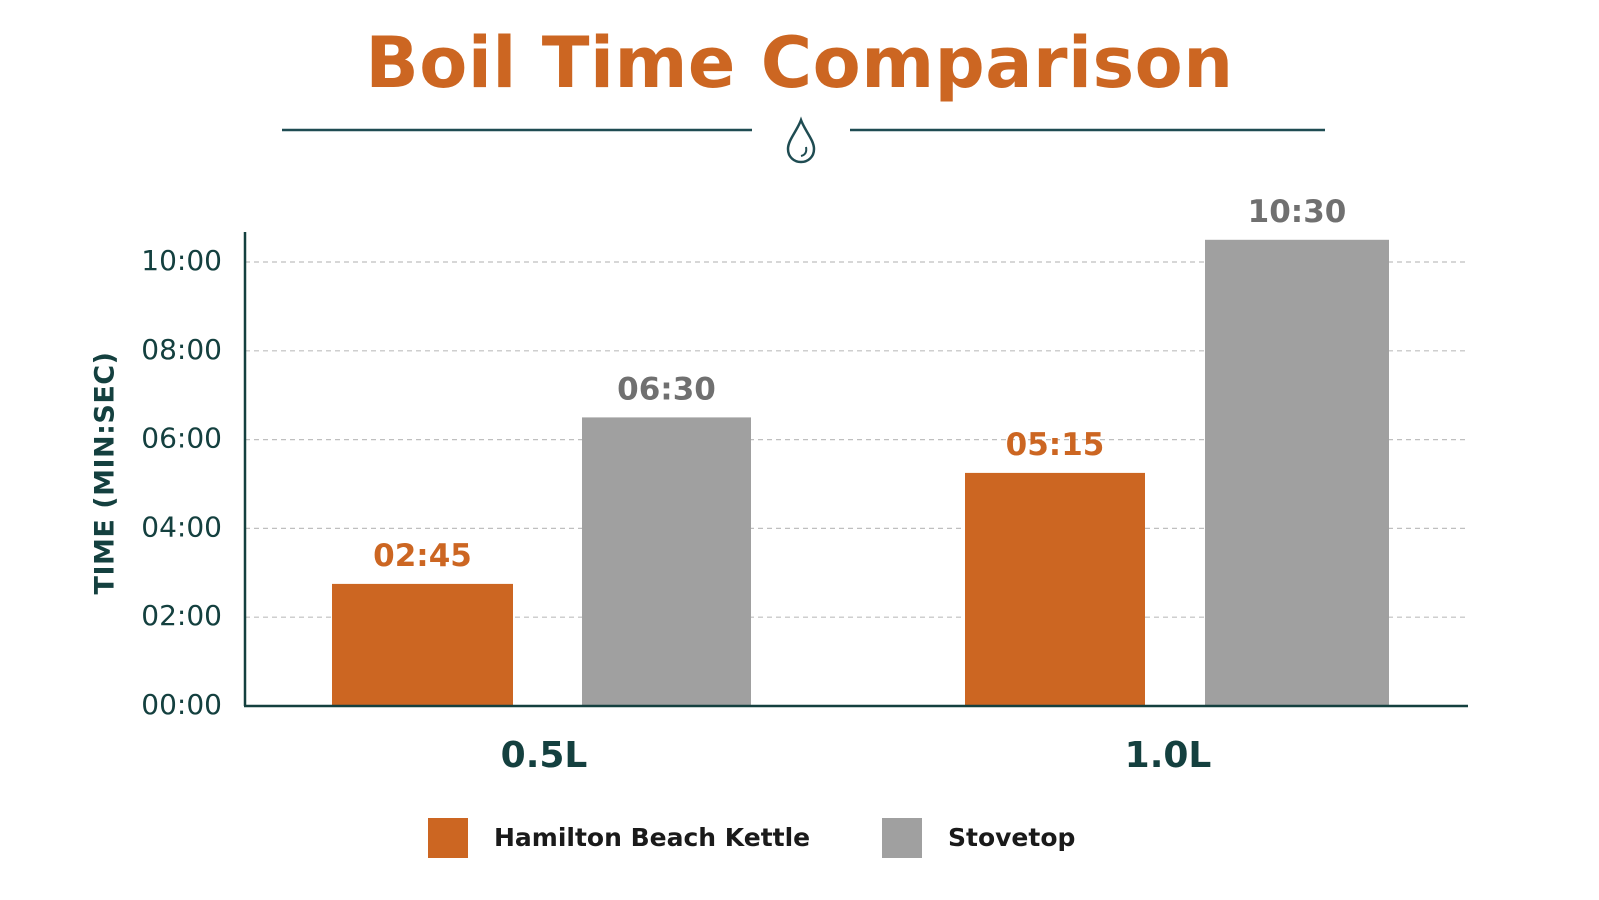  What do you see at coordinates (1055, 445) in the screenshot?
I see `data-label: 05:15` at bounding box center [1055, 445].